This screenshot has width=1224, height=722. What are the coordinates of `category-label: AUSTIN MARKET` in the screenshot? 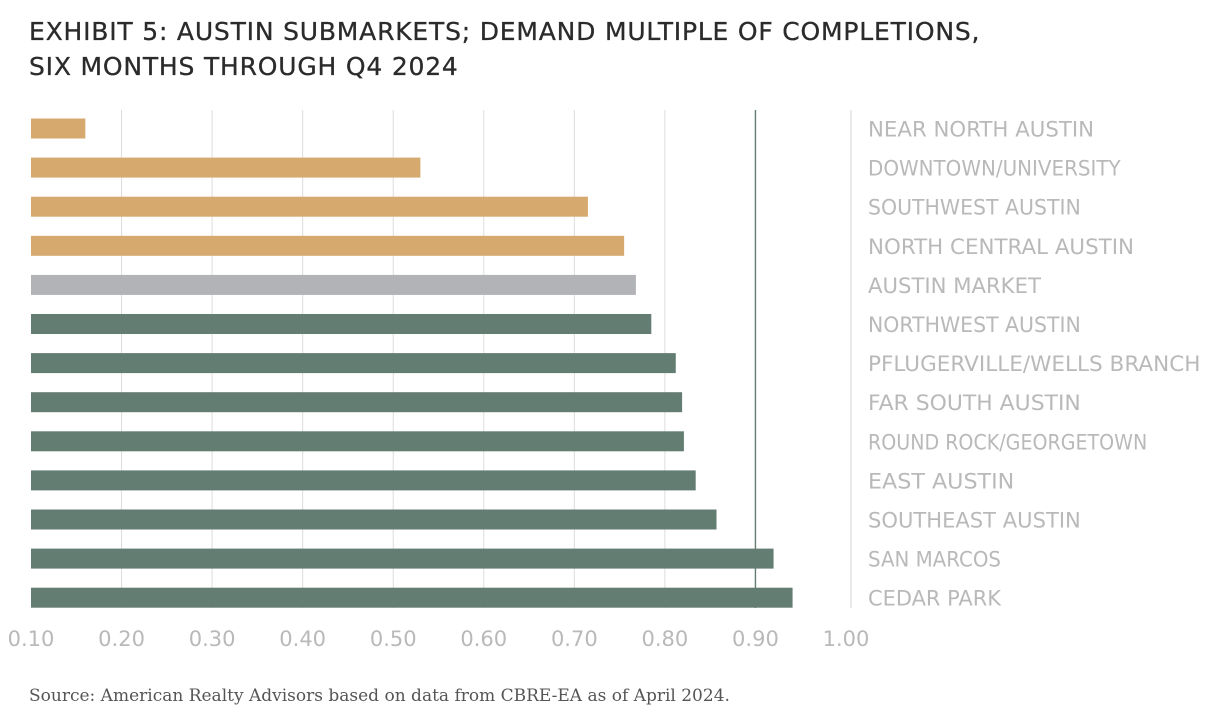 It's located at (954, 286).